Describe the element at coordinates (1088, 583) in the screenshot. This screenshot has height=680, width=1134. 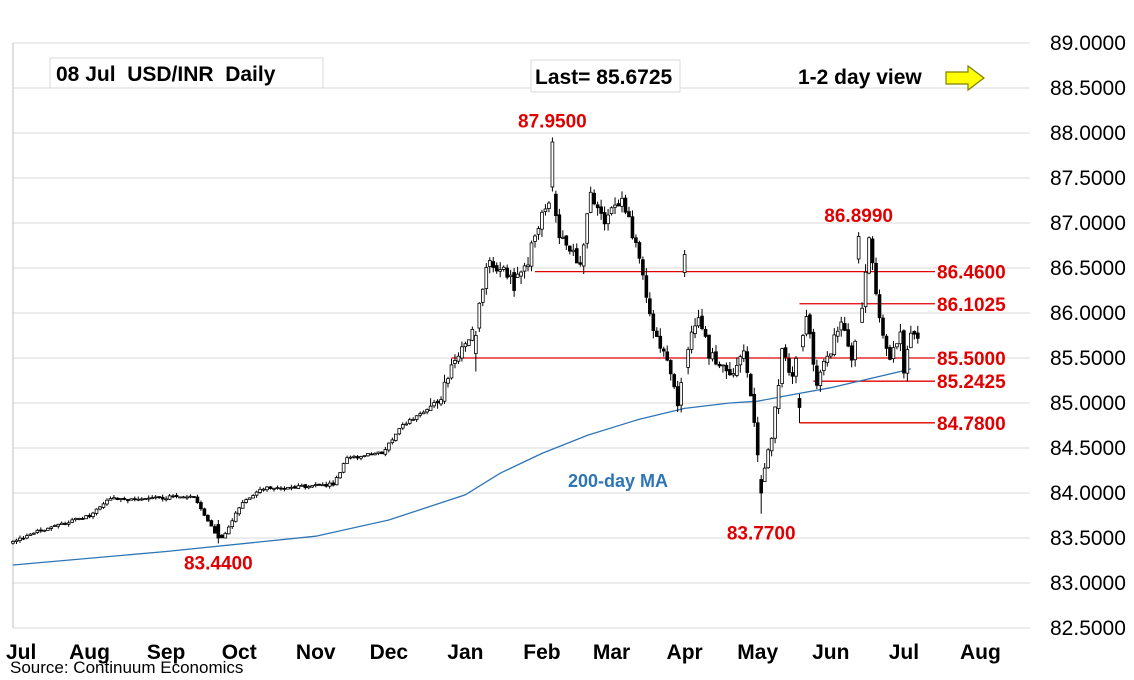
I see `y-tick-label: 83.0000` at that location.